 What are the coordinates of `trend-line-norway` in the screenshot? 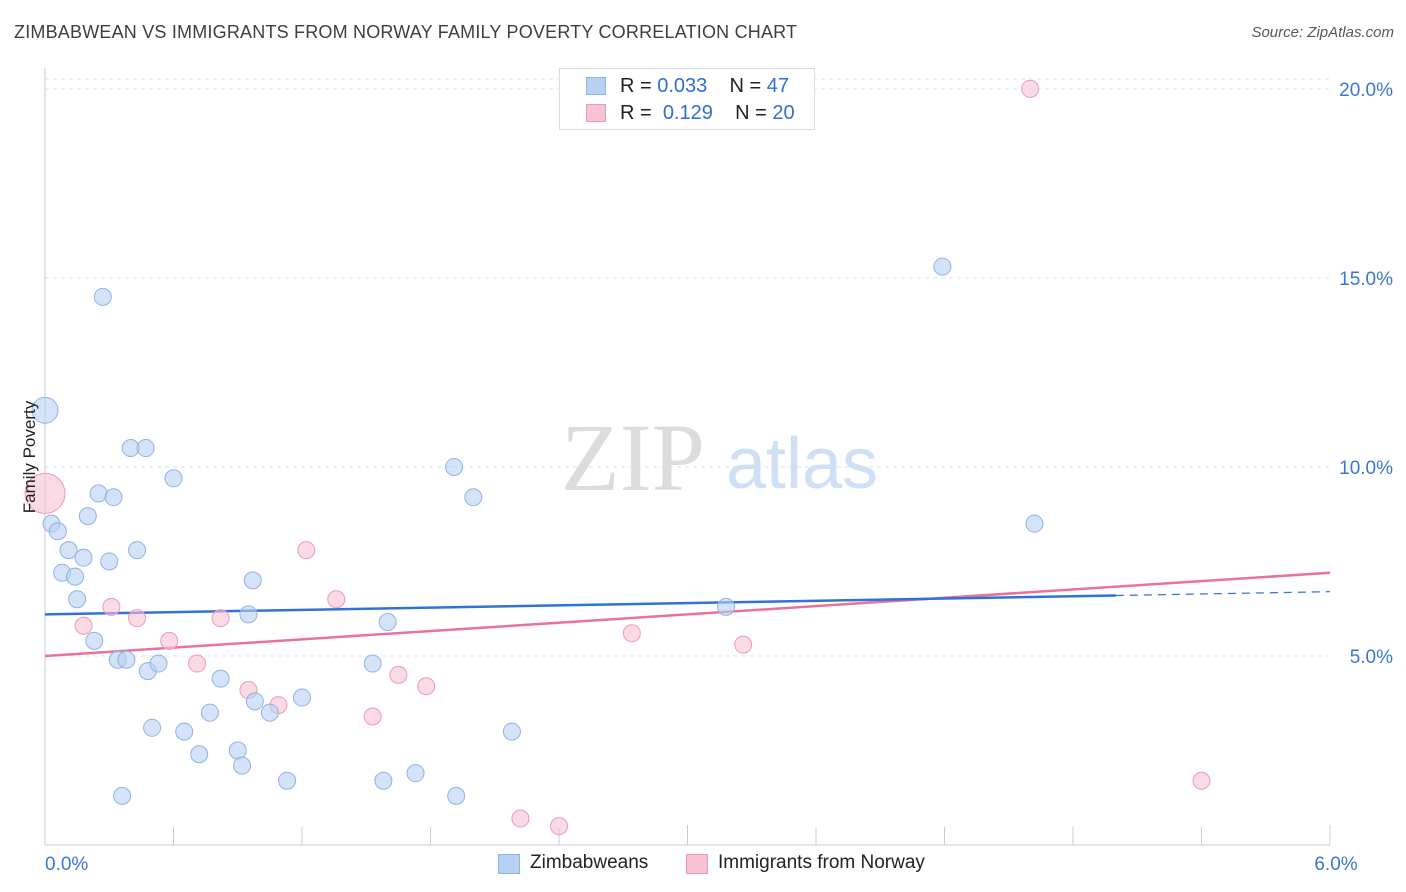 It's located at (687, 614).